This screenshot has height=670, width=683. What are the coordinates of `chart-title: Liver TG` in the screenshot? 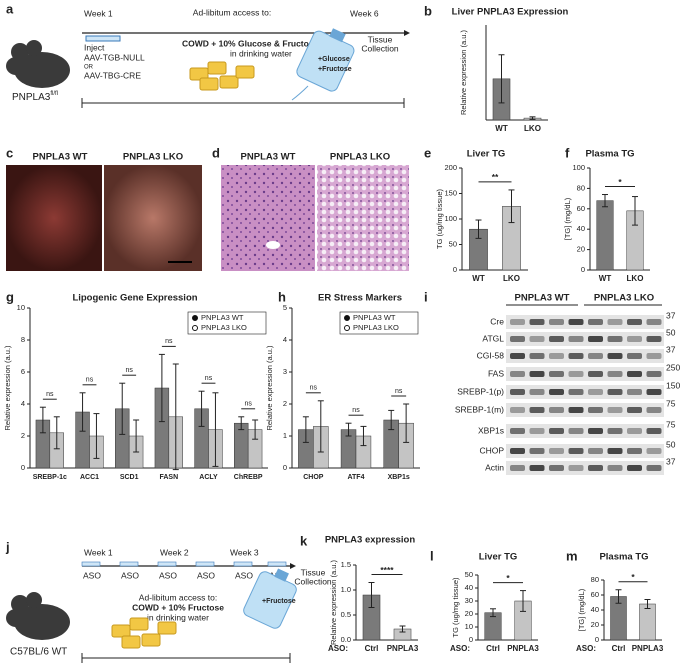 It's located at (498, 557).